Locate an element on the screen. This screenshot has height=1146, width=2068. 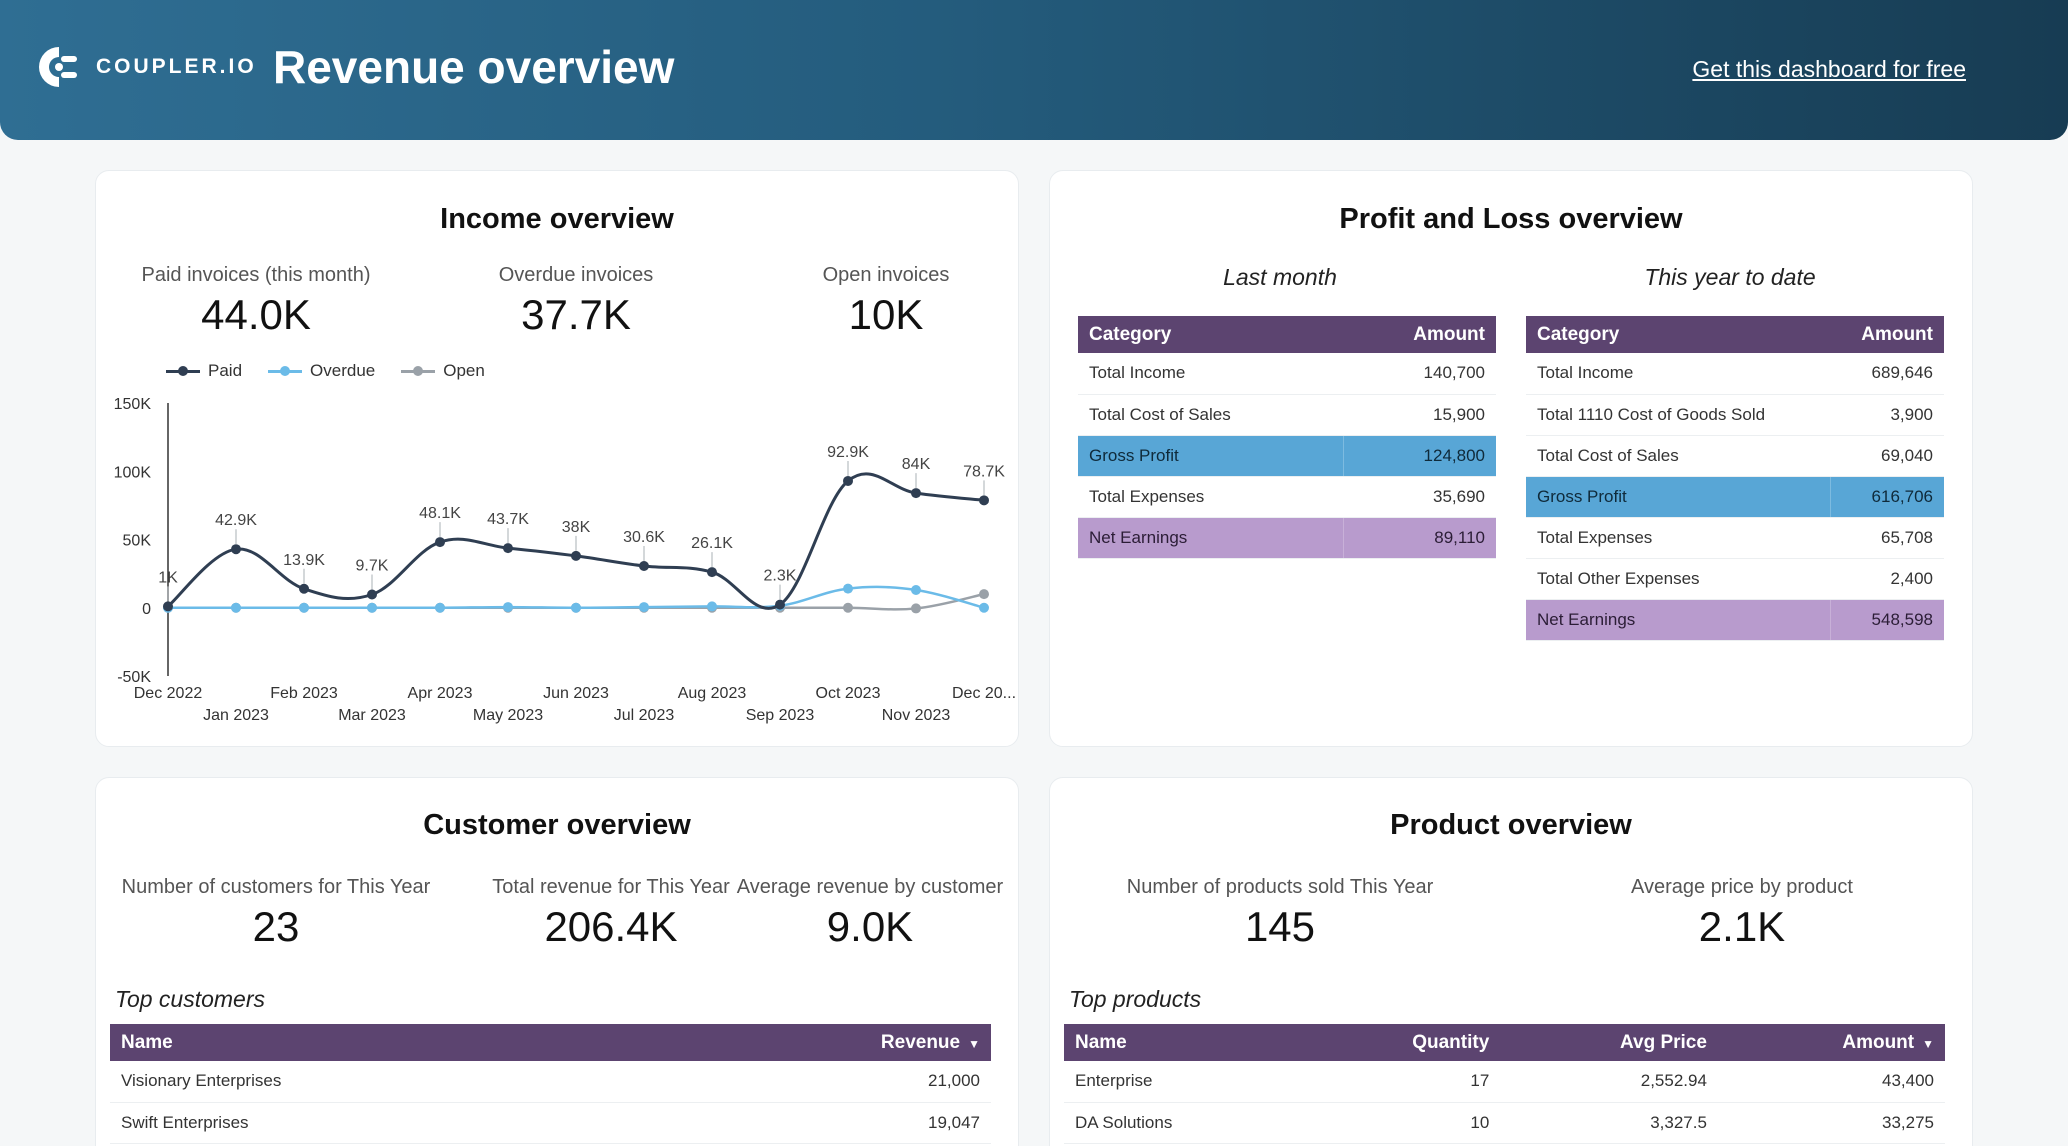
cell-revenue: 19,047 is located at coordinates (815, 1123).